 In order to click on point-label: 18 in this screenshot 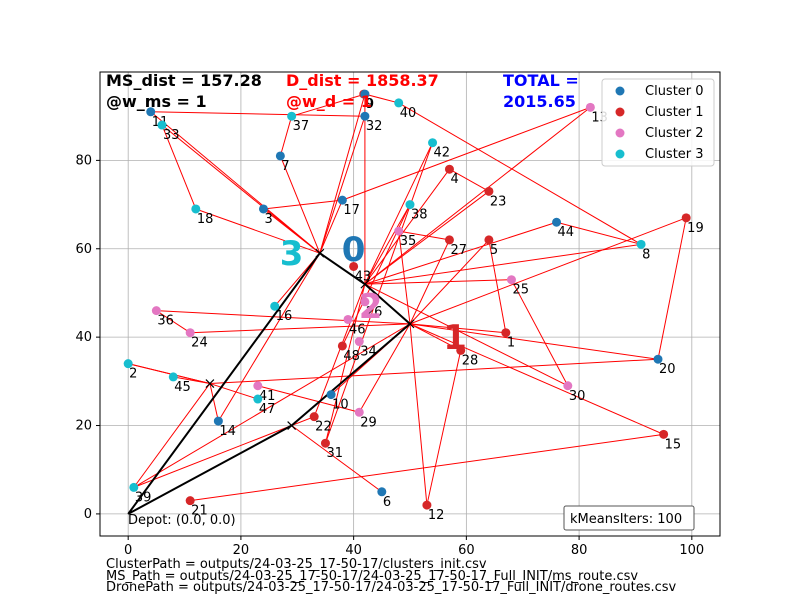, I will do `click(205, 219)`.